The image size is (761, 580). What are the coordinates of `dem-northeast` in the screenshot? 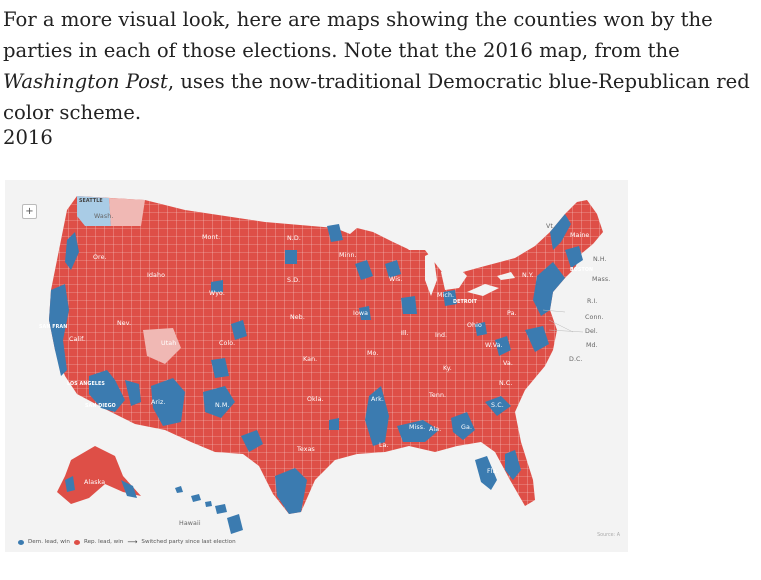 It's located at (549, 289).